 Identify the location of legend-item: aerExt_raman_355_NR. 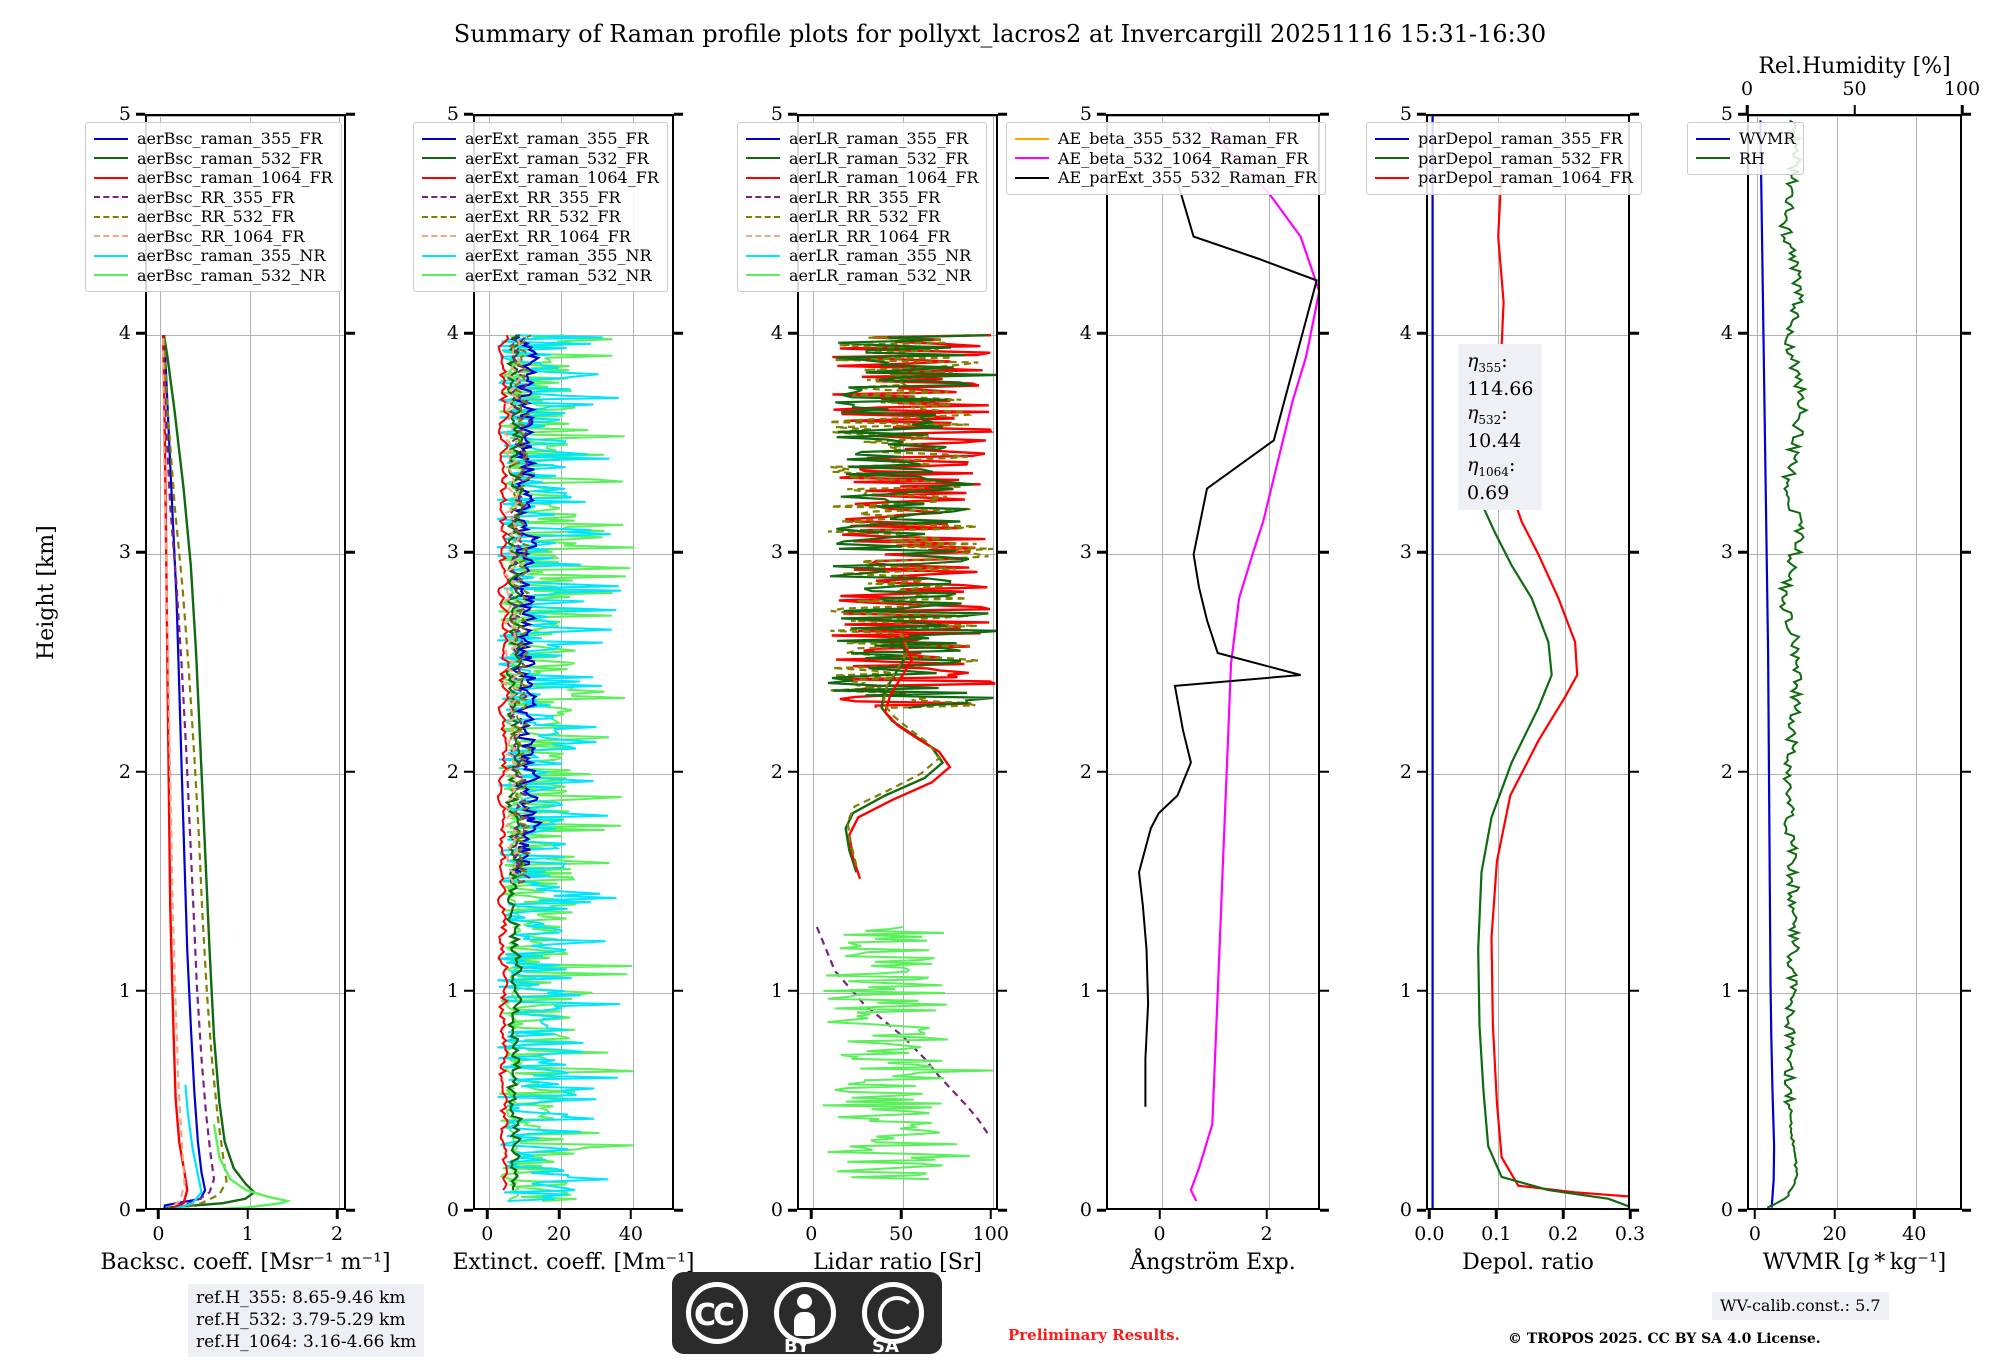
(540, 256).